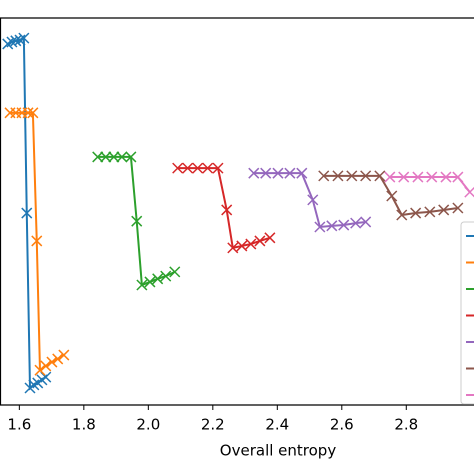  What do you see at coordinates (406, 425) in the screenshot?
I see `x-tick-label: 2.8` at bounding box center [406, 425].